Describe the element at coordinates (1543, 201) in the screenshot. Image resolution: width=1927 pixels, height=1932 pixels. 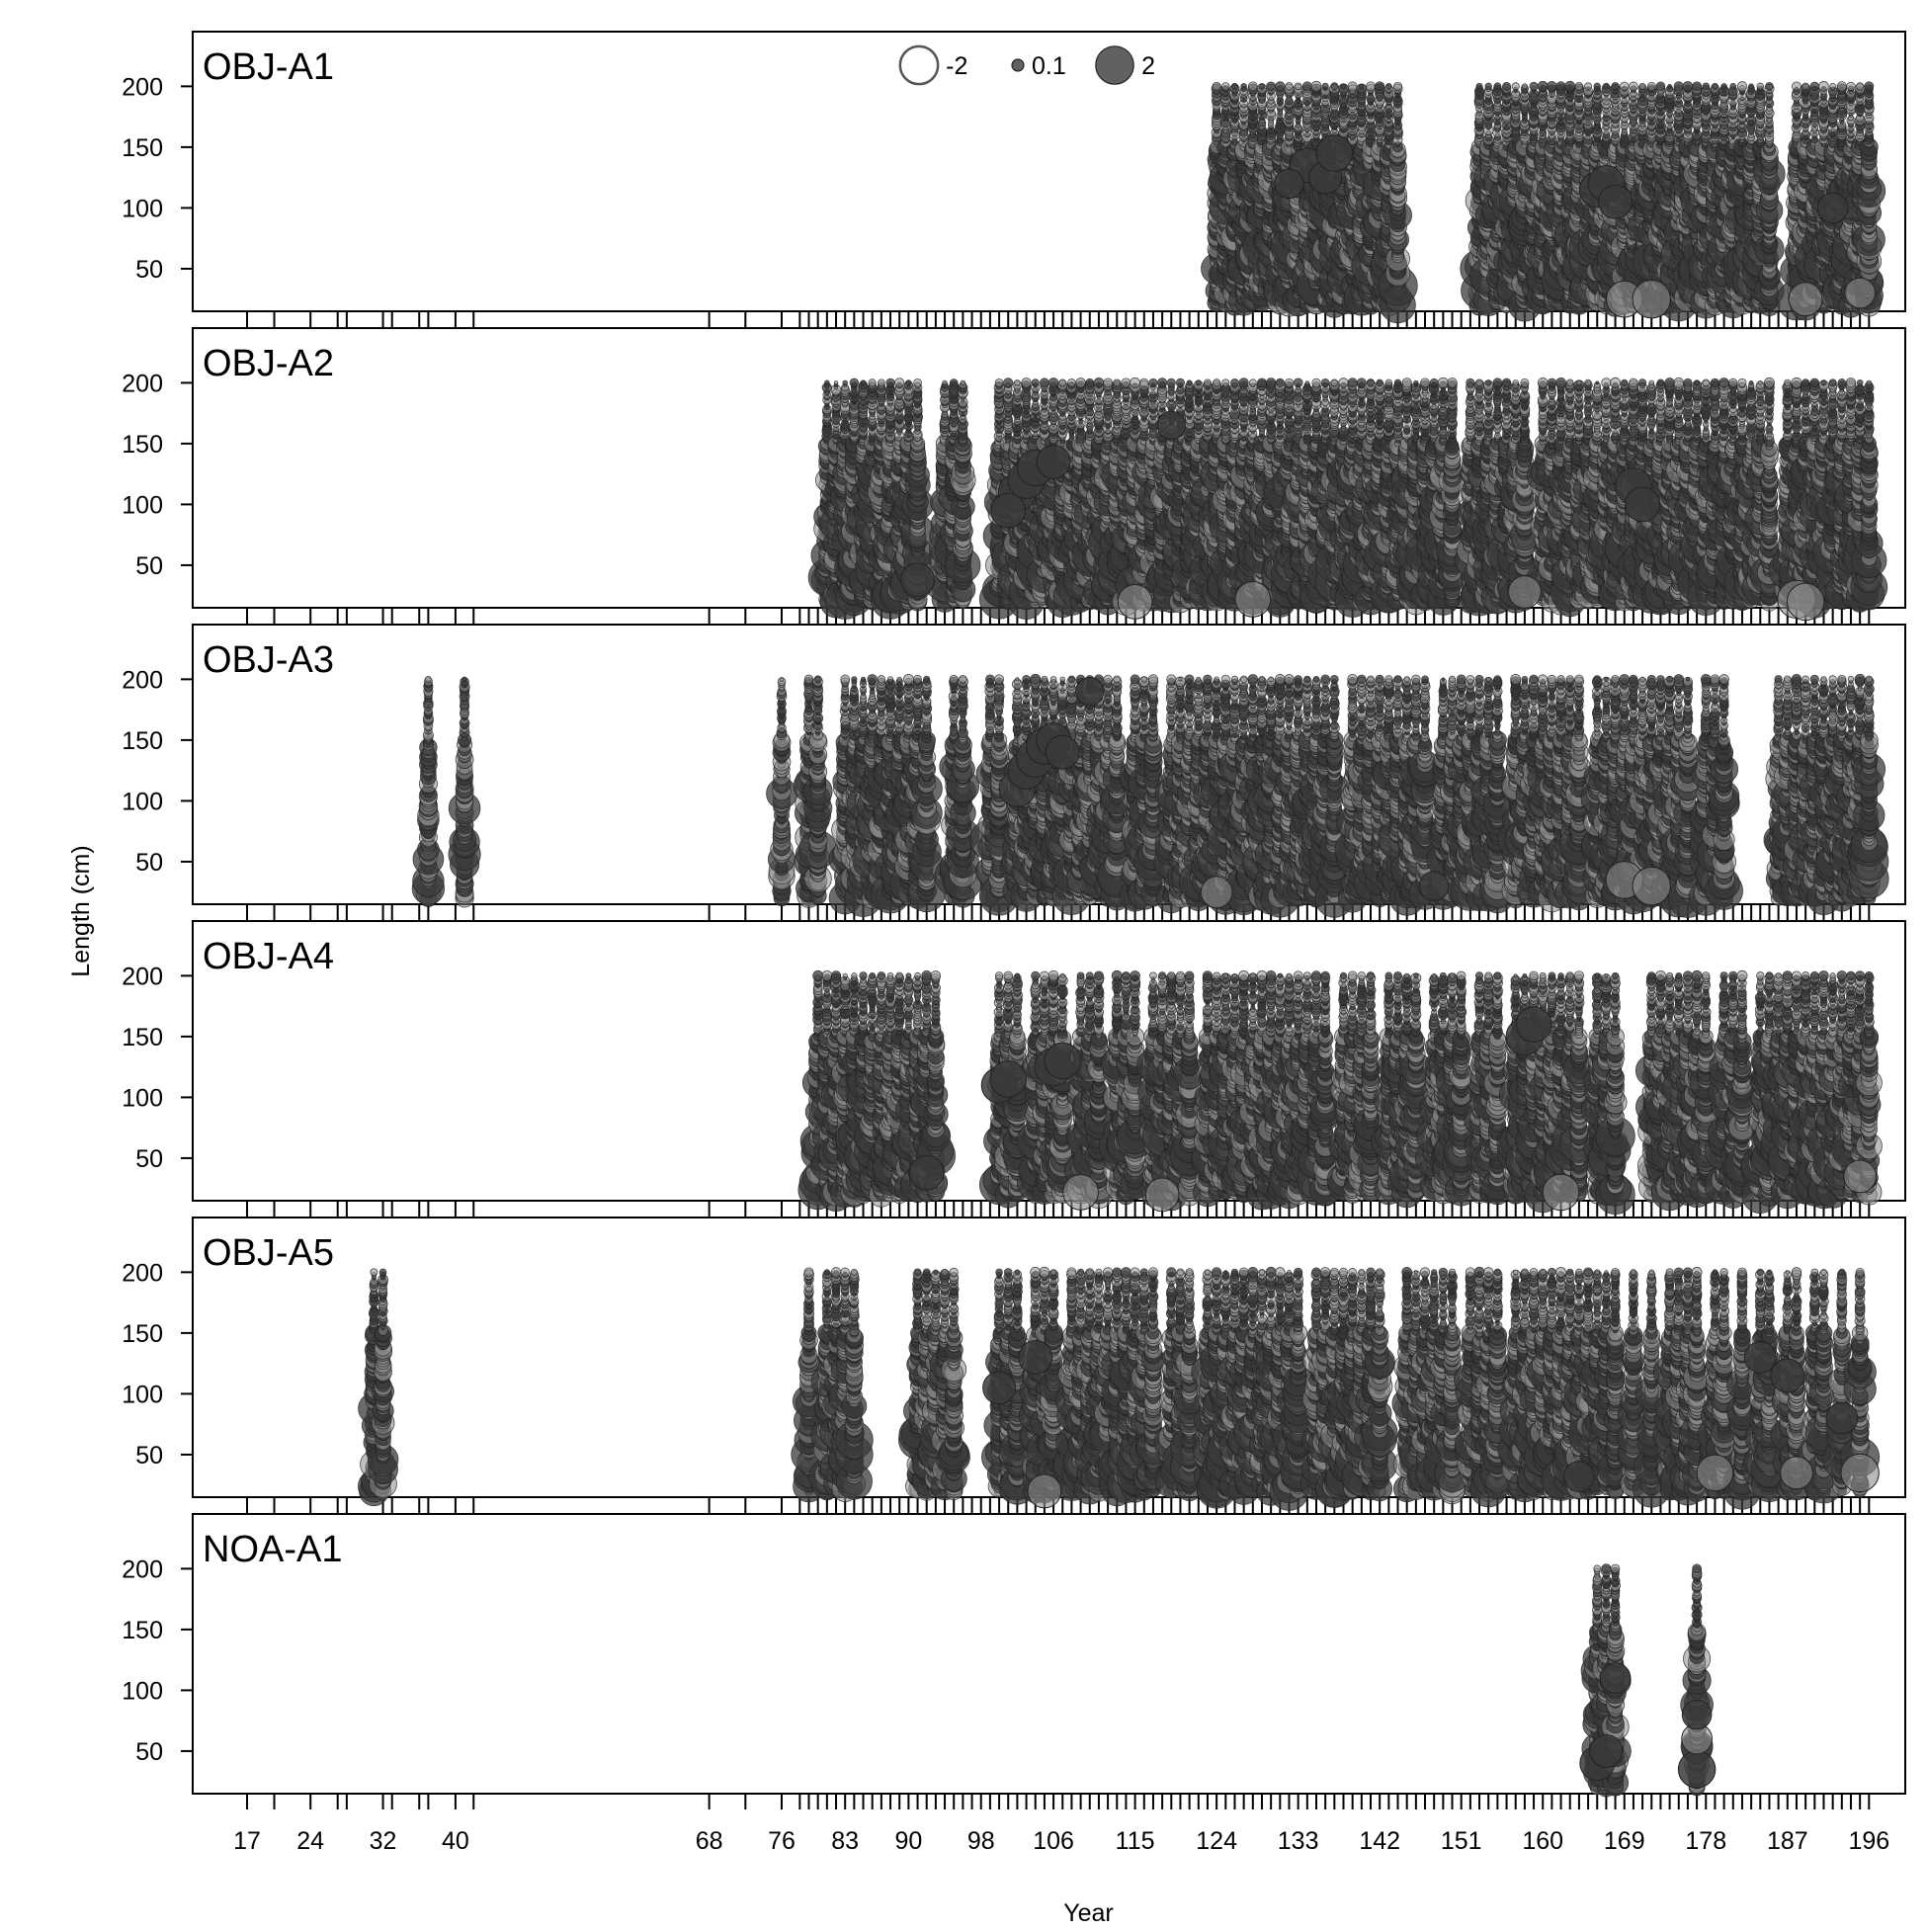
I see `bubble-columns` at that location.